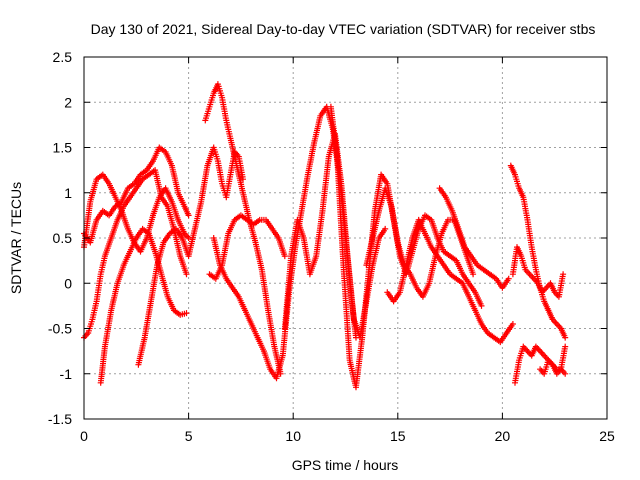 Image resolution: width=640 pixels, height=480 pixels. Describe the element at coordinates (189, 436) in the screenshot. I see `x-tick-label: 5` at that location.